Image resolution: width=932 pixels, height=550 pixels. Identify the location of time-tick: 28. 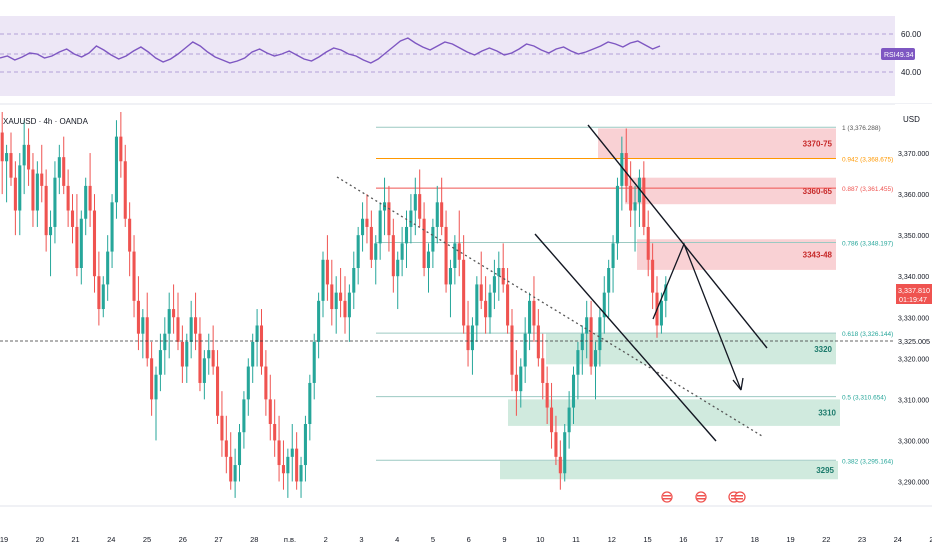
(254, 539).